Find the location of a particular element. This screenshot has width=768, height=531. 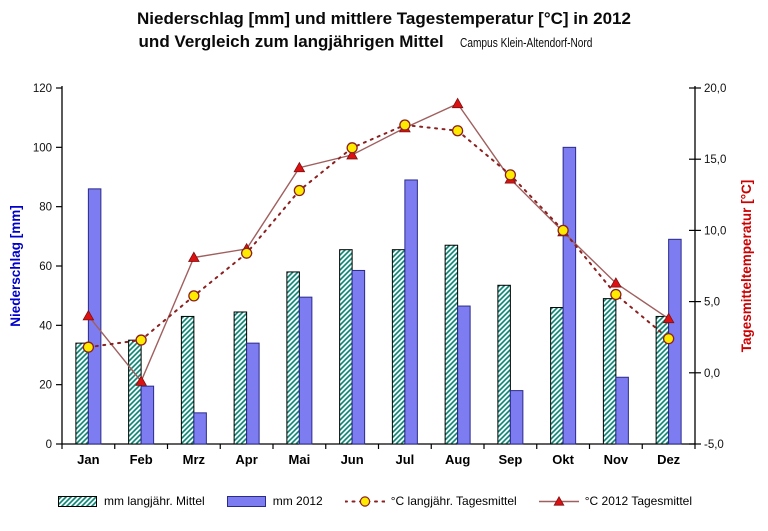

legend-label-2: °C langjähr. Tagesmittel is located at coordinates (453, 501).